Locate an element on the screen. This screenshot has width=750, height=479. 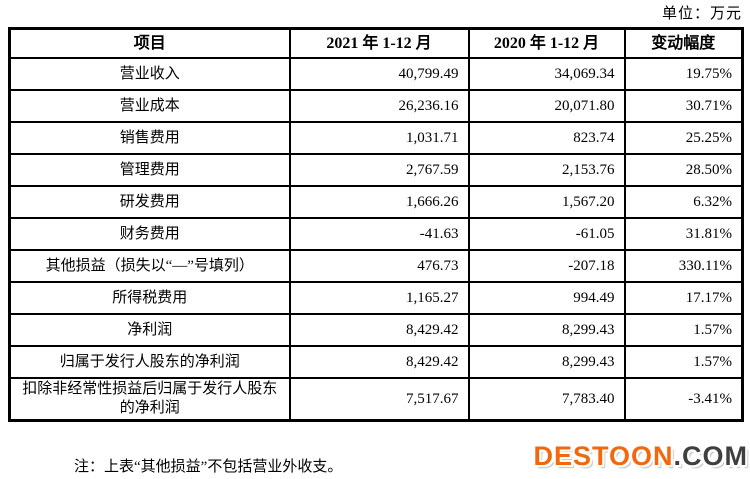
row-2021-value: -41.63 is located at coordinates (379, 234).